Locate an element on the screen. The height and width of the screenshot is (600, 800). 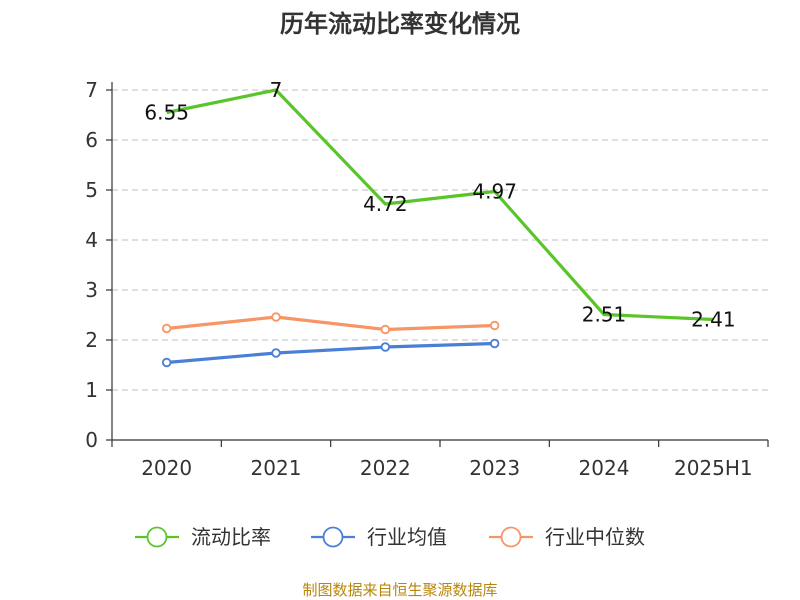
data-label: 6.55 is located at coordinates (166, 113).